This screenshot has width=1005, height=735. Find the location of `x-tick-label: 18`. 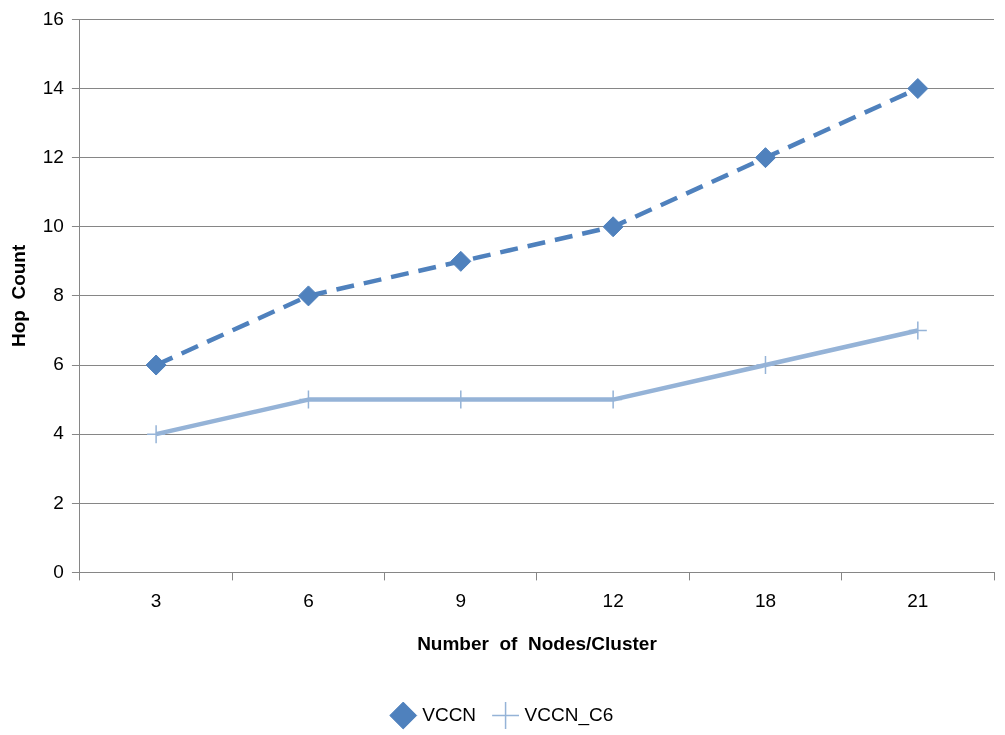

x-tick-label: 18 is located at coordinates (765, 601).